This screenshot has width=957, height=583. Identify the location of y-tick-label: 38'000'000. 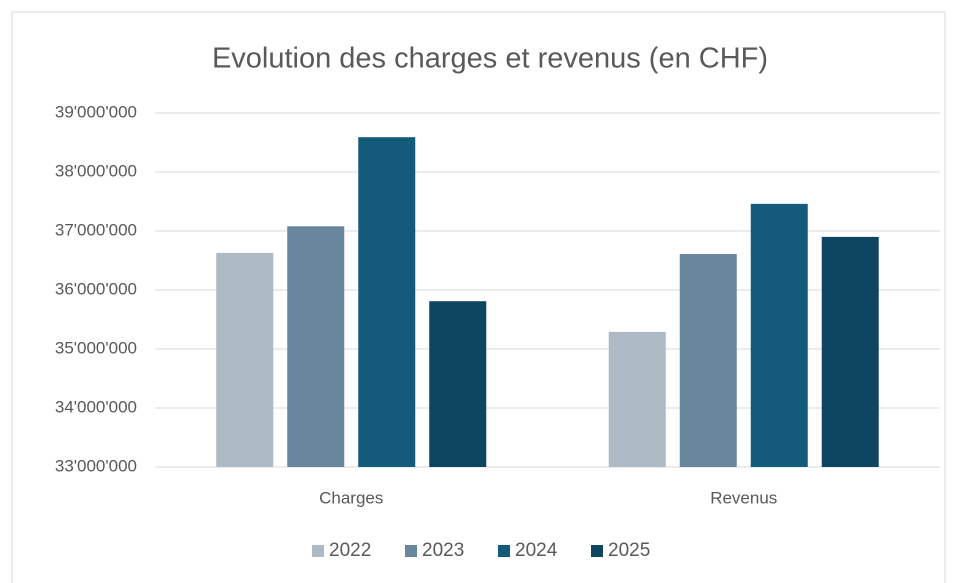
(96, 170).